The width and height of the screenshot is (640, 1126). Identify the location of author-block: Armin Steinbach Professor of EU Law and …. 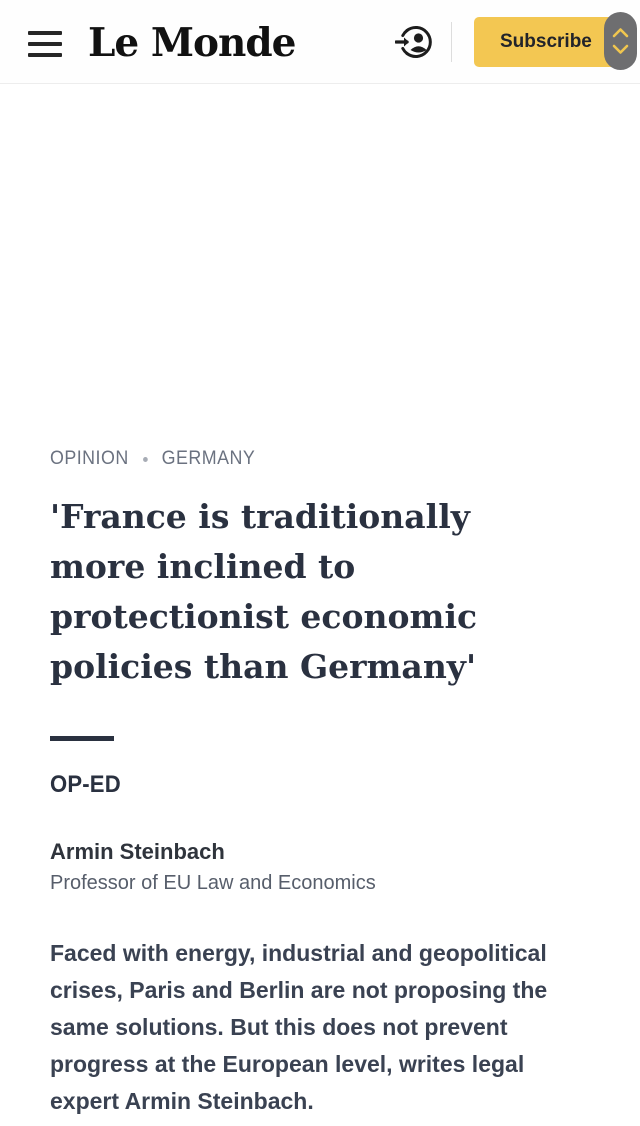
(320, 867).